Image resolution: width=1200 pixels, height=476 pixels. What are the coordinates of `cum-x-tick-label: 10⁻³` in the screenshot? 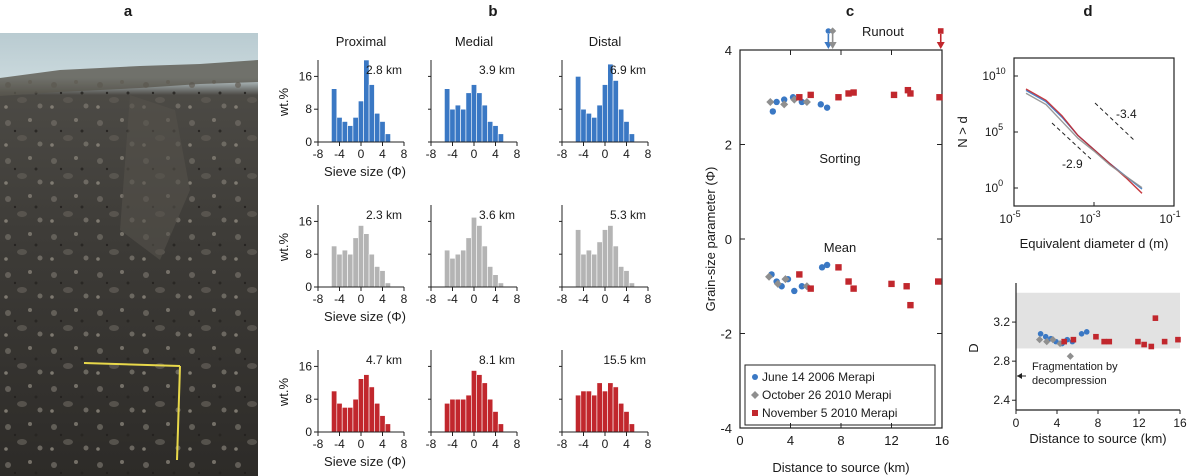 It's located at (1089, 217).